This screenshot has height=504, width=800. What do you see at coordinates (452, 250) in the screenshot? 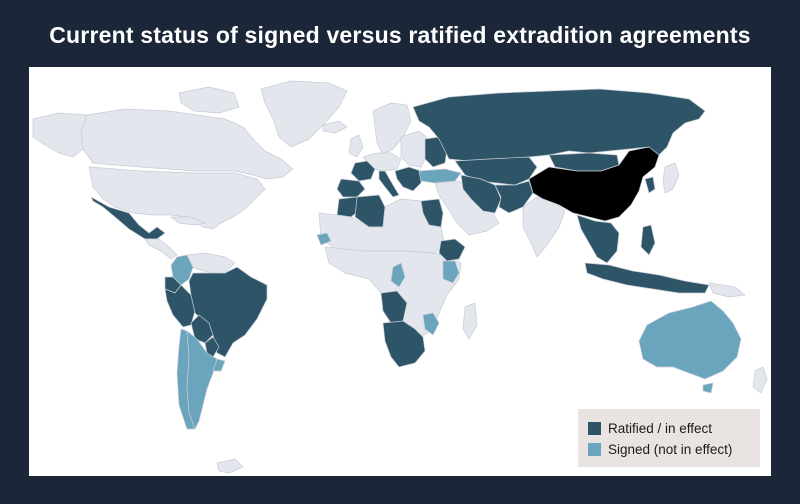
I see `country-ethiopia` at bounding box center [452, 250].